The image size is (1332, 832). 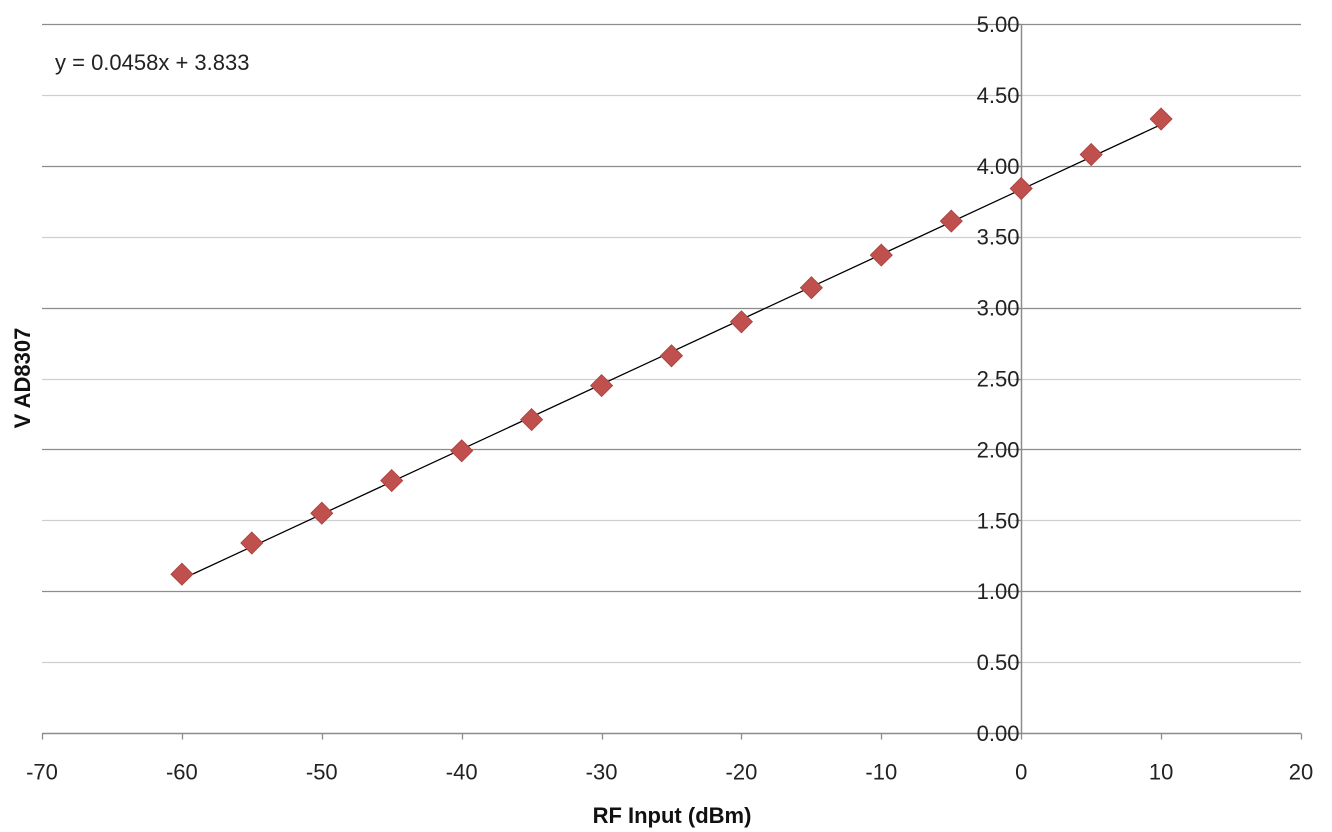 What do you see at coordinates (998, 733) in the screenshot?
I see `y-tick-label: 0.00` at bounding box center [998, 733].